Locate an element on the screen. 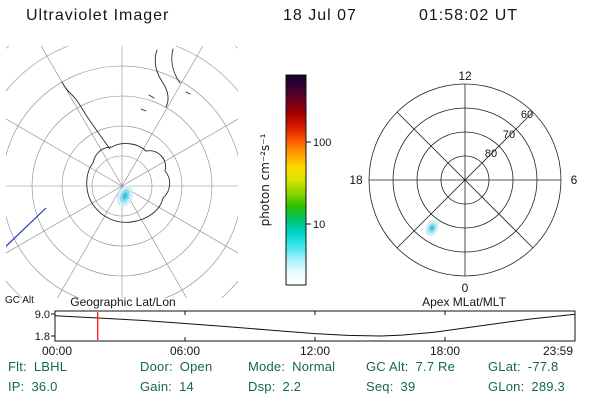  colorbar-units-label: photon cm⁻²s⁻¹ is located at coordinates (265, 179).